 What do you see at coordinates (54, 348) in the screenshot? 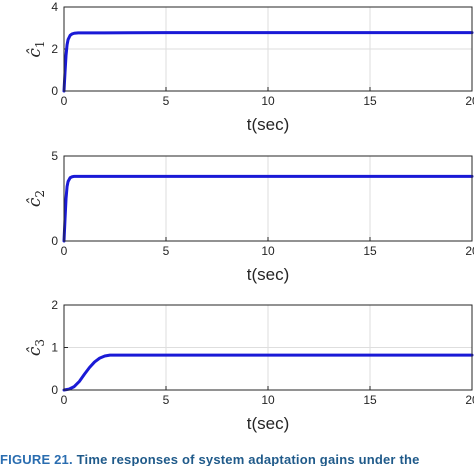
I see `panel-3-y-tick-label: 1` at bounding box center [54, 348].